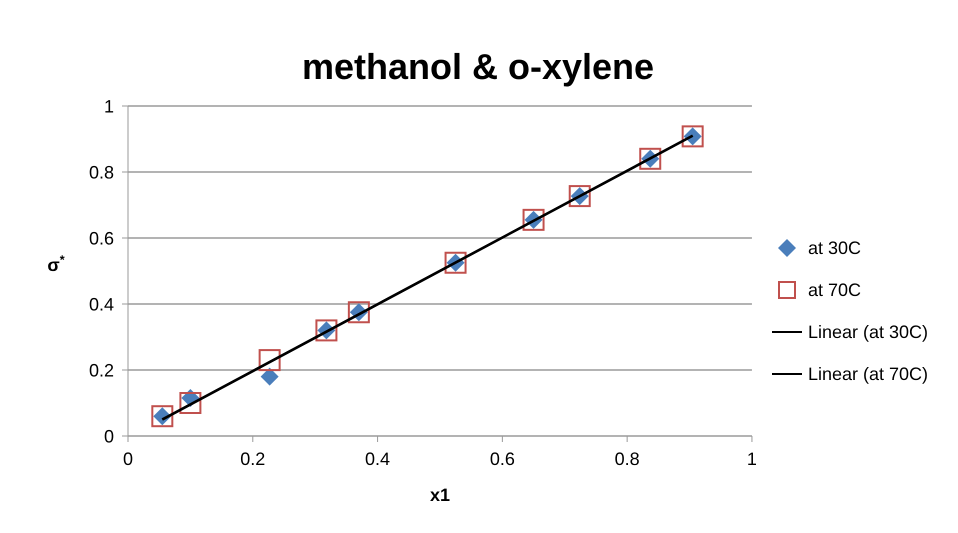  Describe the element at coordinates (101, 304) in the screenshot. I see `y-tick-label: 0.4` at that location.